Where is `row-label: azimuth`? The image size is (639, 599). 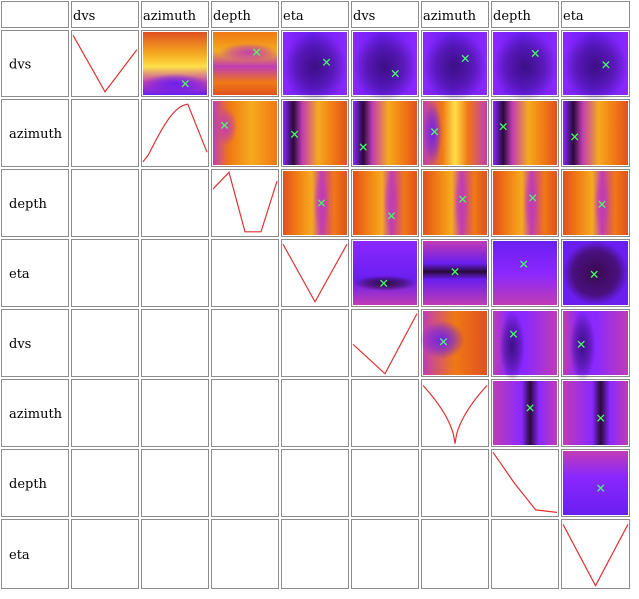 row-label: azimuth is located at coordinates (36, 134).